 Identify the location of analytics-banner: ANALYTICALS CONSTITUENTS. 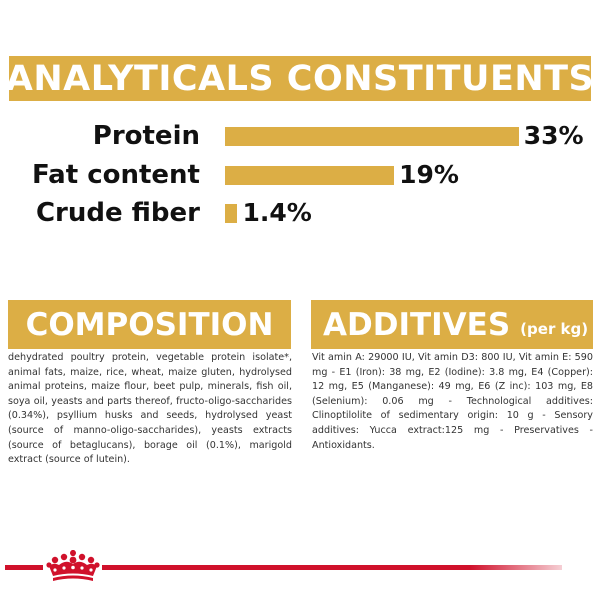
(300, 78).